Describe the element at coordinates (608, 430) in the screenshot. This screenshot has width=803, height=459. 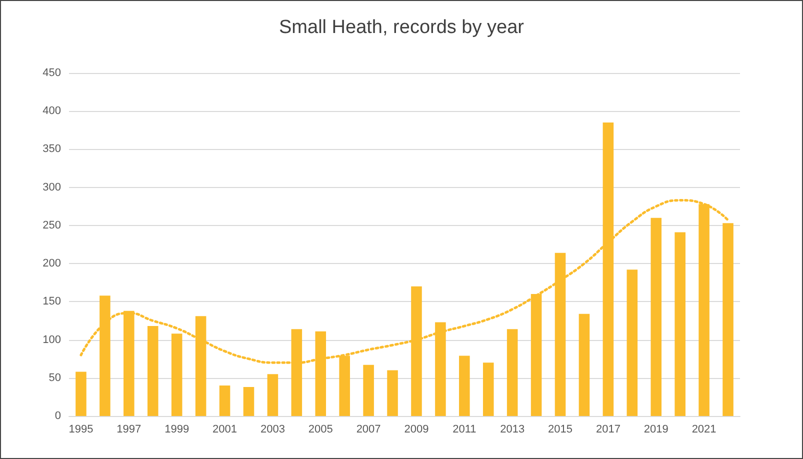
I see `x-tick-label: 2017` at that location.